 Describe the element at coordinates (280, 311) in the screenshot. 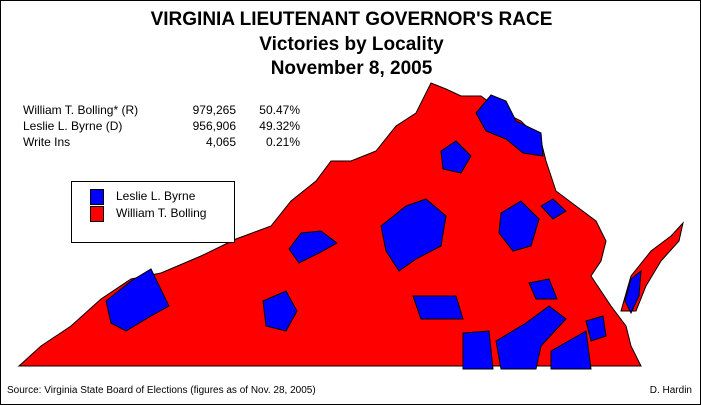

I see `locality-south-central` at that location.